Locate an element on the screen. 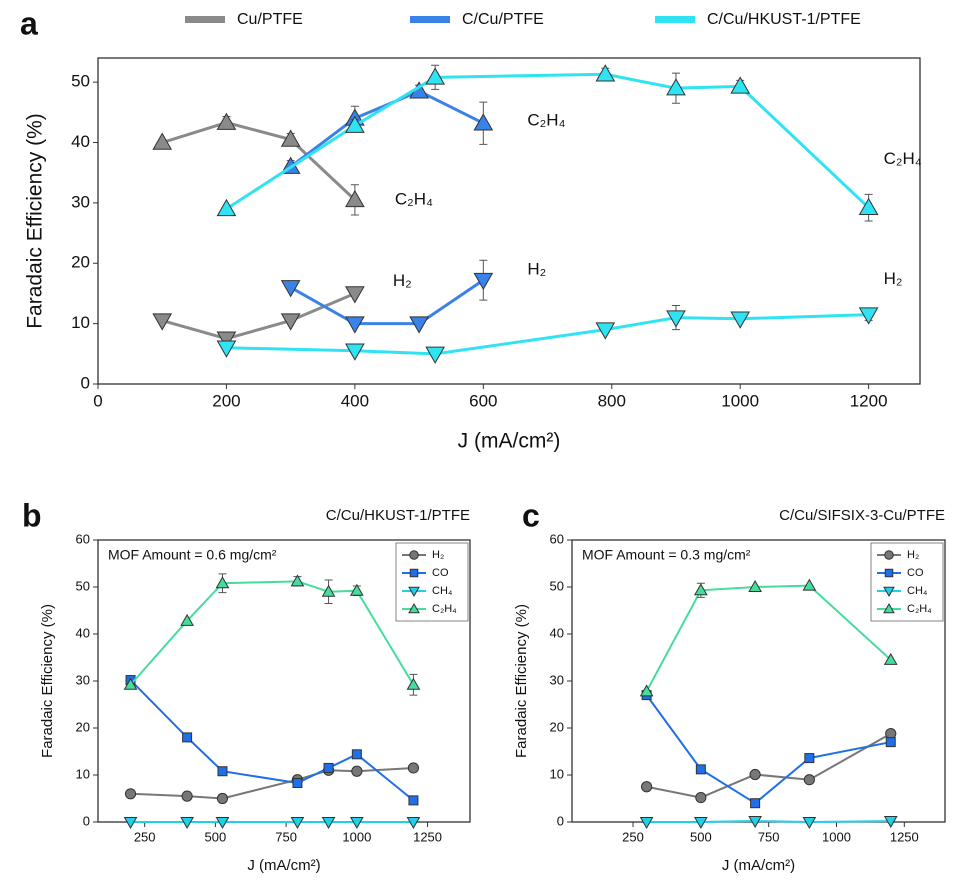 The image size is (973, 886). x-tick-label: 400 is located at coordinates (355, 400).